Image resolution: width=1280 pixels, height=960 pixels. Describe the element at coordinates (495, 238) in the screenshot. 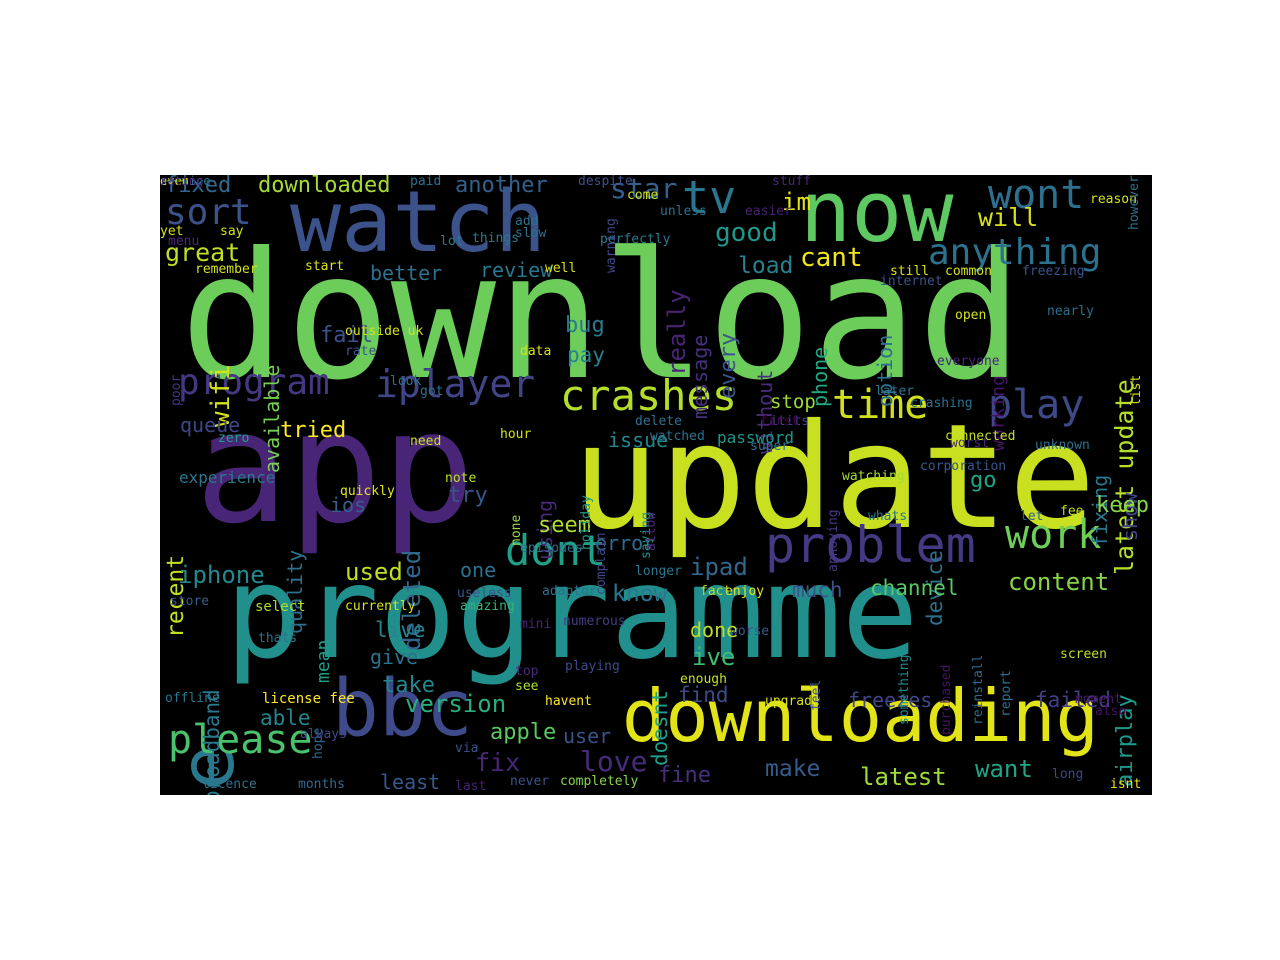

I see `cloud-word: things` at that location.